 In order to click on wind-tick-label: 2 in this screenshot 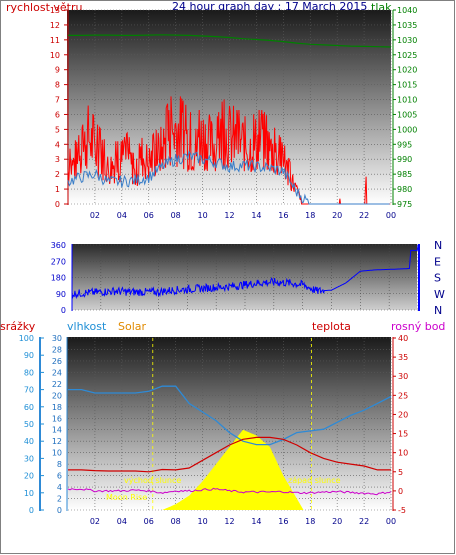, I will do `click(57, 174)`.